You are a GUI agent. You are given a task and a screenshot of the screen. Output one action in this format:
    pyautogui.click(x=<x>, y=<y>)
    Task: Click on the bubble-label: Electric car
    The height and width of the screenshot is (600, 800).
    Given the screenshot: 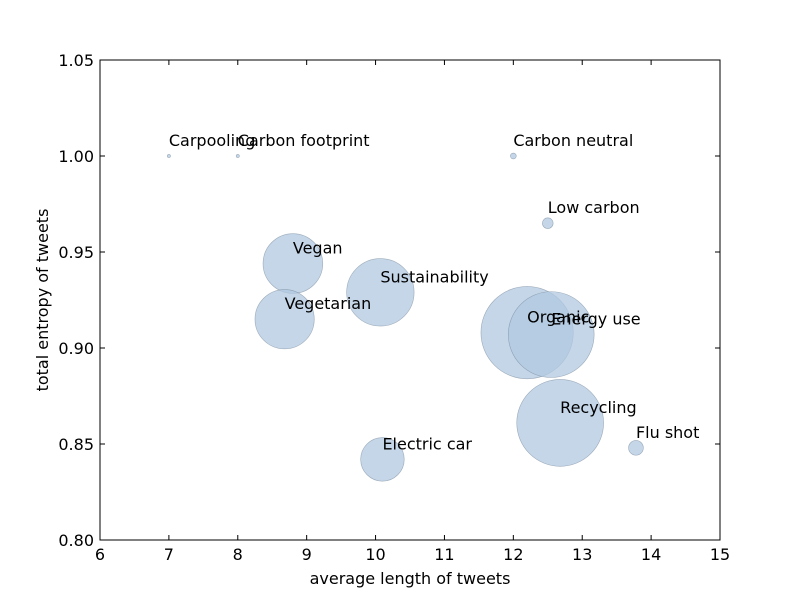 What is the action you would take?
    pyautogui.click(x=427, y=443)
    